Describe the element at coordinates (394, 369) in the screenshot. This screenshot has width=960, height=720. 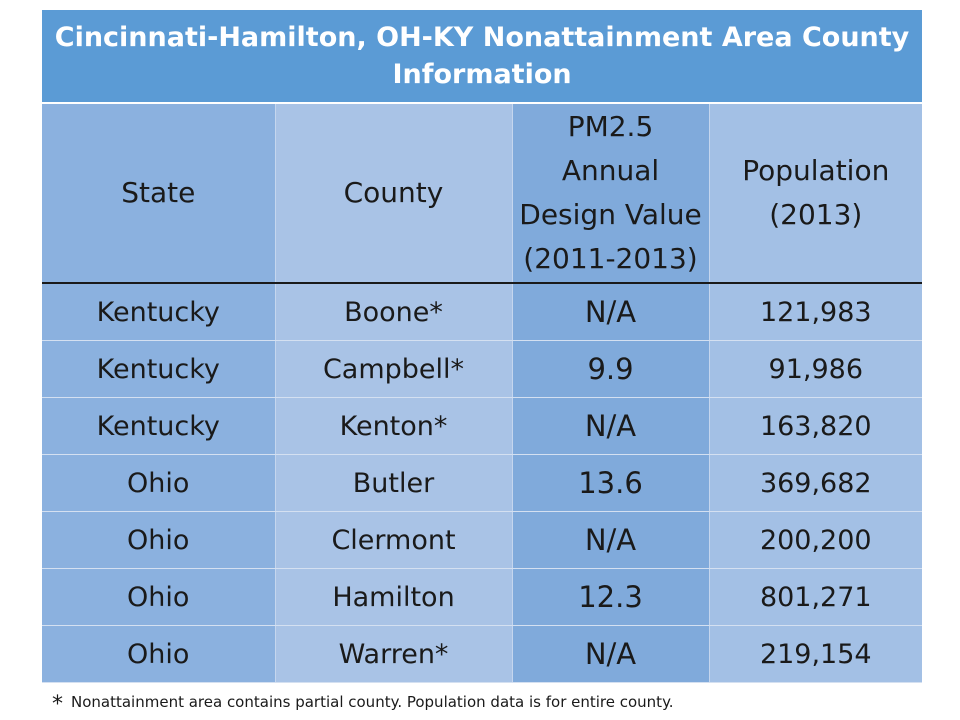
I see `cell-county: Campbell*` at that location.